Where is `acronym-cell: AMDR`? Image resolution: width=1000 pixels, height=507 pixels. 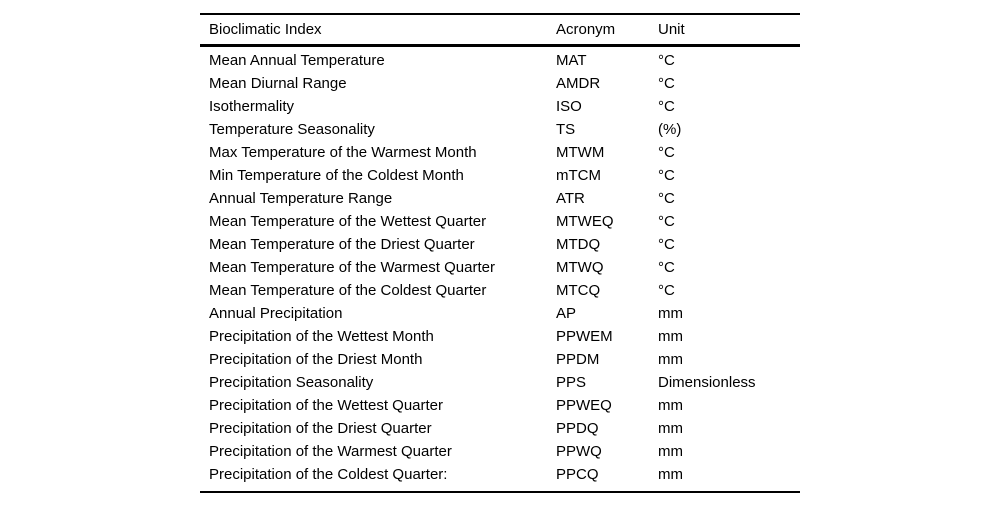
acronym-cell: AMDR is located at coordinates (578, 83).